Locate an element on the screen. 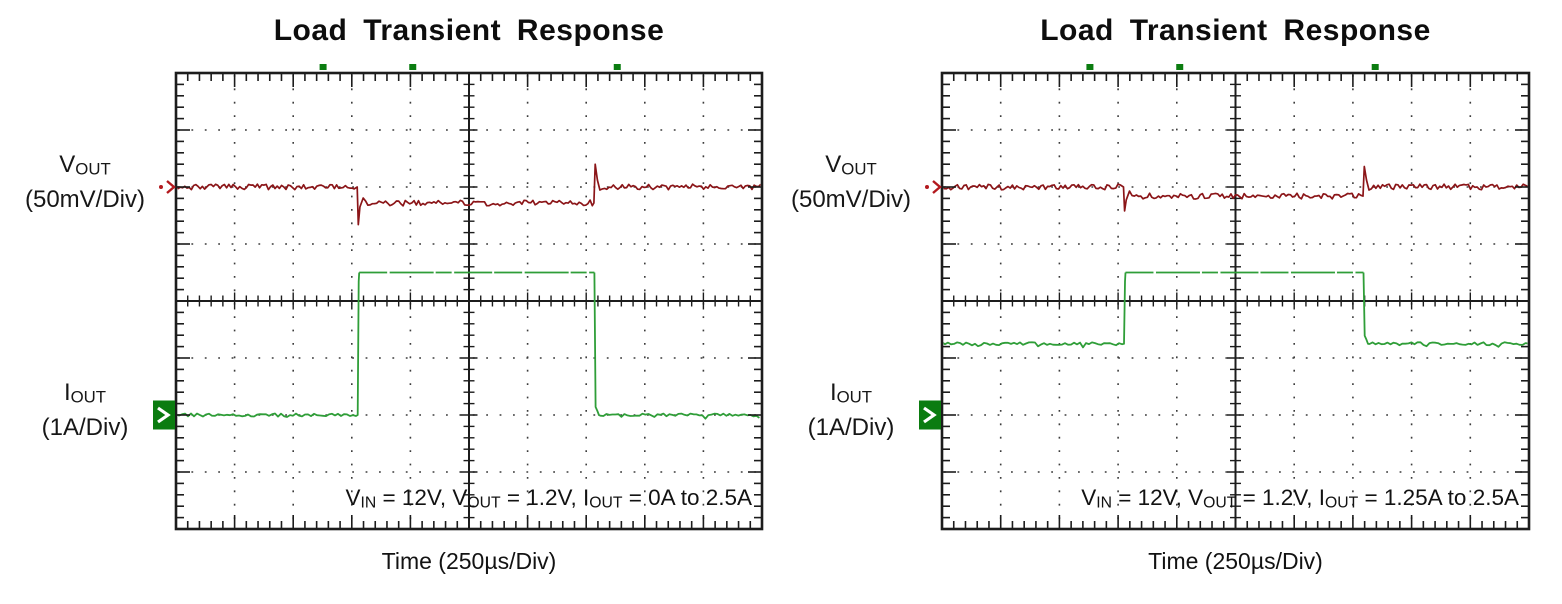 The width and height of the screenshot is (1562, 604). annotation-text: = 0A to 2.5A is located at coordinates (687, 497).